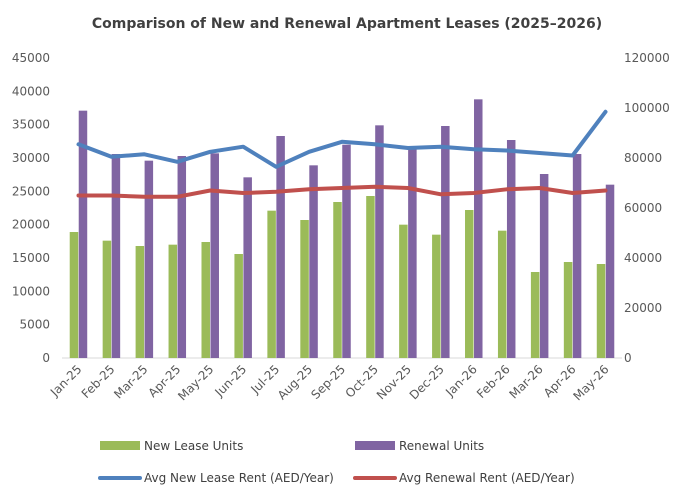  I want to click on y-right-tick-label: 80000, so click(643, 158).